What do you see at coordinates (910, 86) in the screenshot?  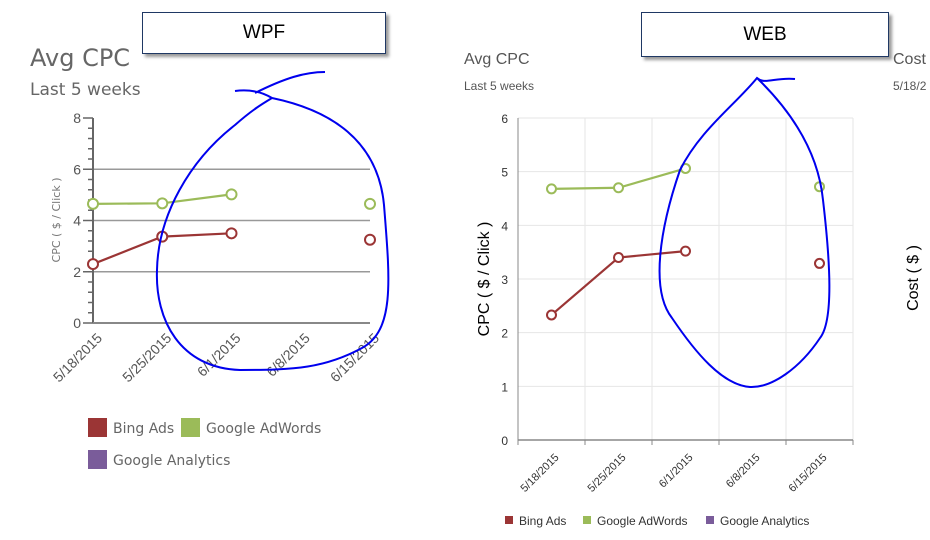 I see `cost-chart-subtitle: 5/18/2` at bounding box center [910, 86].